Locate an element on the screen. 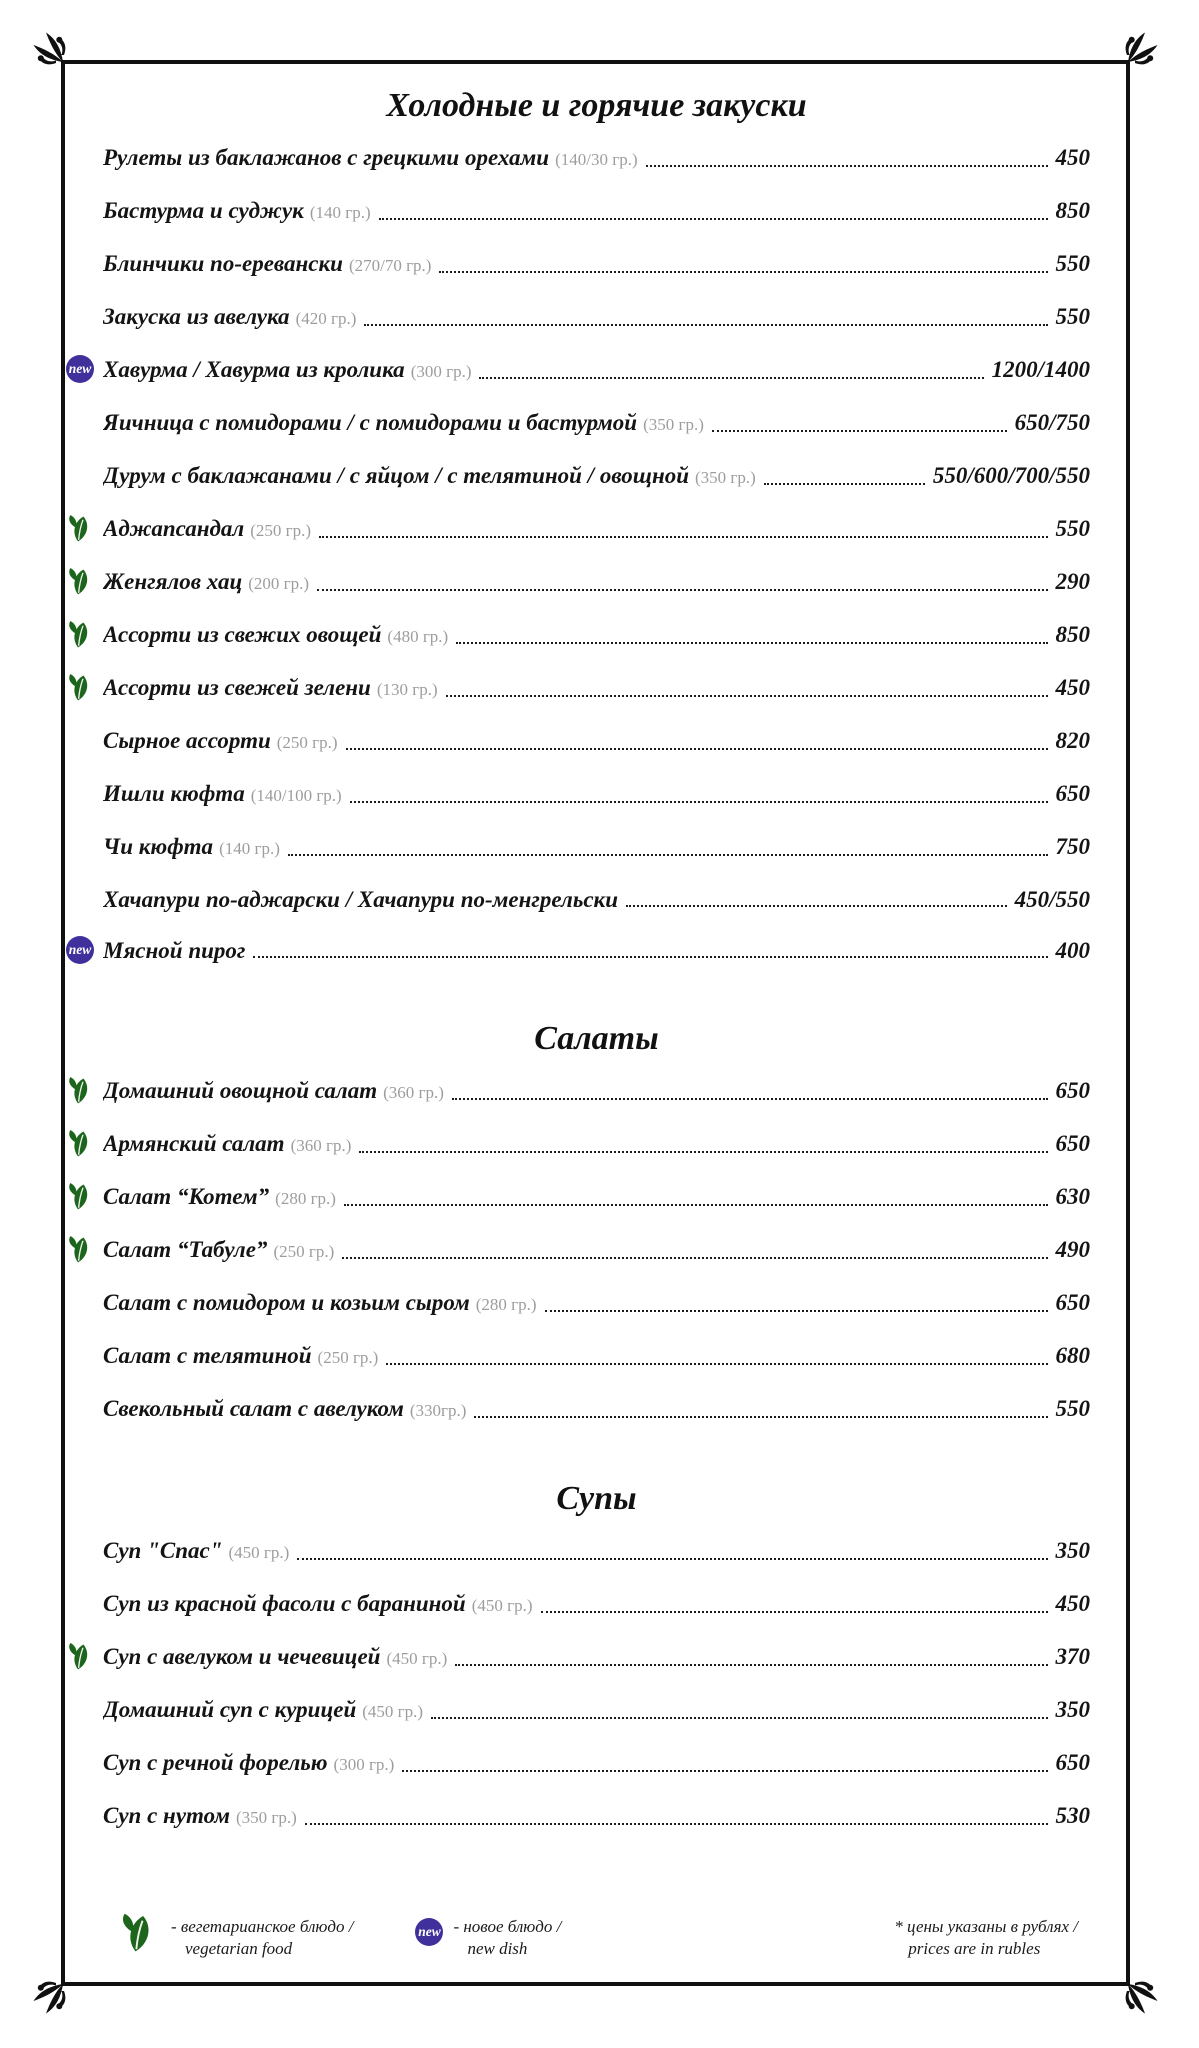  new-badge-icon: new is located at coordinates (429, 1932).